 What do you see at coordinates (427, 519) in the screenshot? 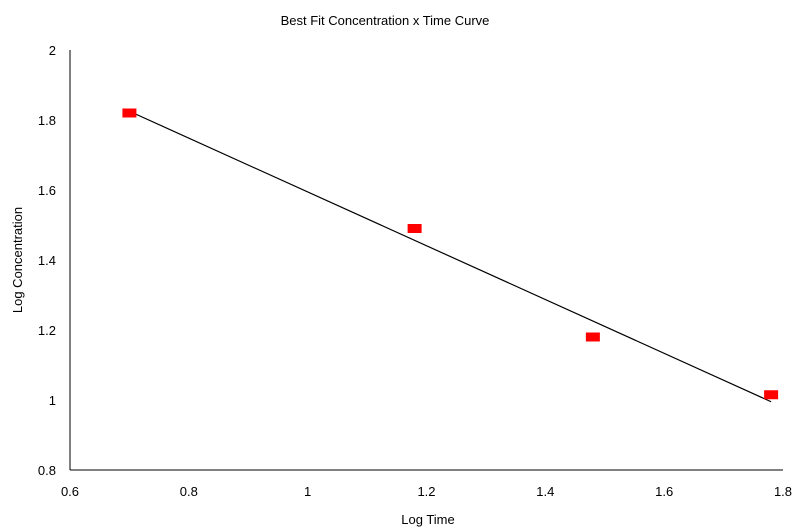
I see `x-axis-label: Log Time` at bounding box center [427, 519].